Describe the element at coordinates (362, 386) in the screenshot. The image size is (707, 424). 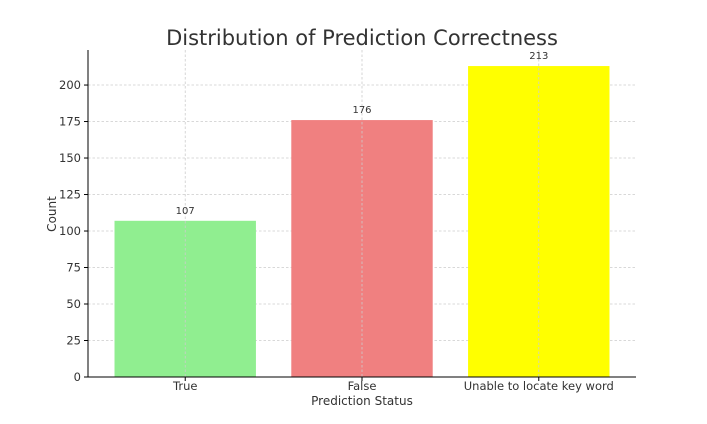
I see `x-tick-label: False` at that location.